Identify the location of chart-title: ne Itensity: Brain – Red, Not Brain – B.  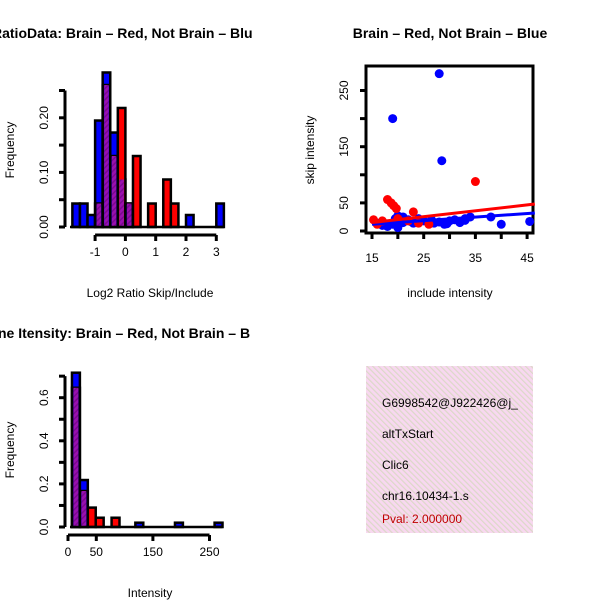
(125, 333).